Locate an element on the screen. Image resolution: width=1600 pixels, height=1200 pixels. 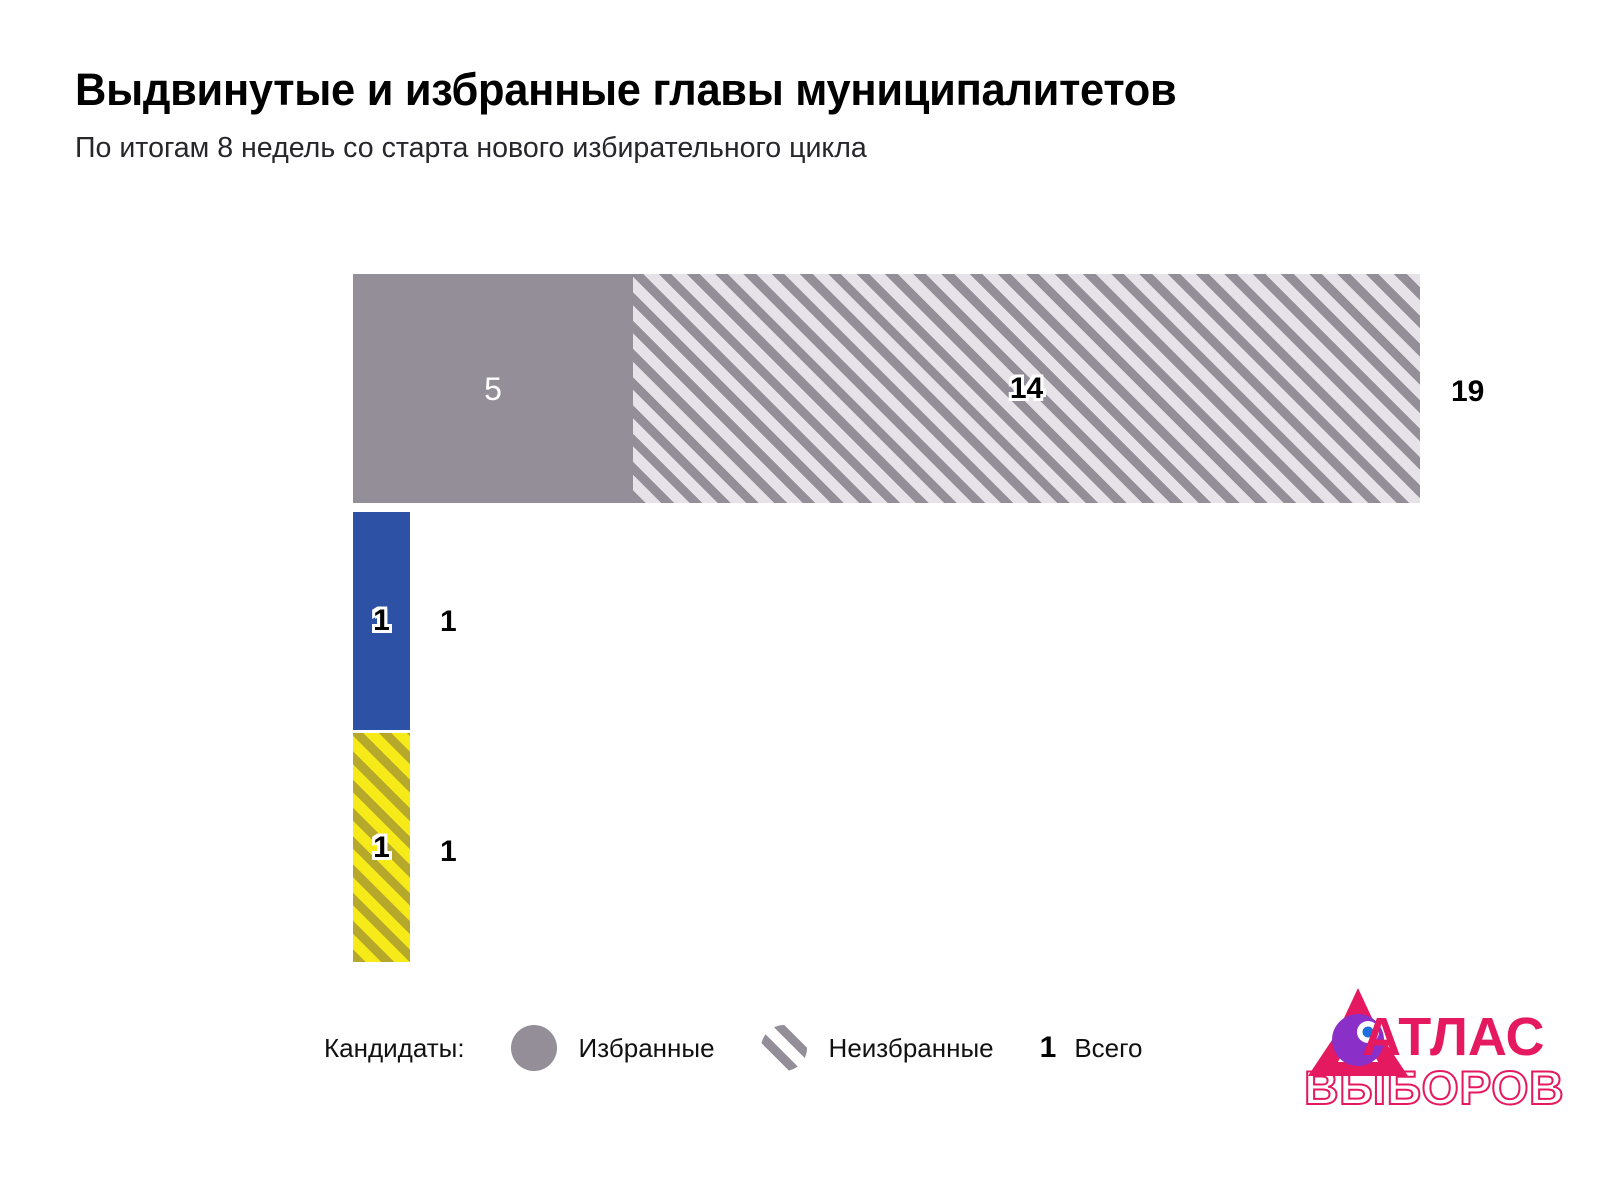
legend-label-elected: Избранные is located at coordinates (646, 1047).